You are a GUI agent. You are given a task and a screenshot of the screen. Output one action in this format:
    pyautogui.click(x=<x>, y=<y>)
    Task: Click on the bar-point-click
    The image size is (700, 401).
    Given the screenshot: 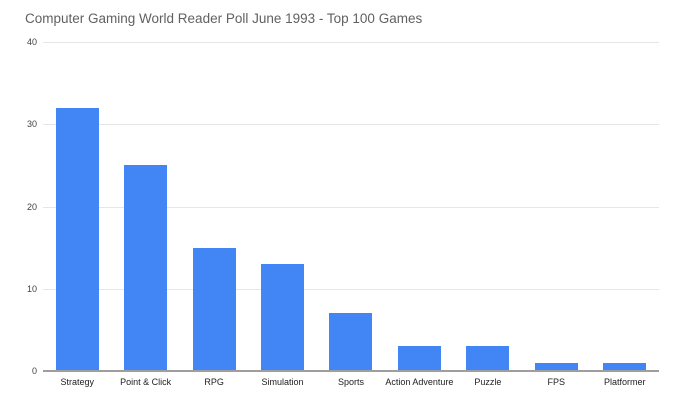 What is the action you would take?
    pyautogui.click(x=146, y=268)
    